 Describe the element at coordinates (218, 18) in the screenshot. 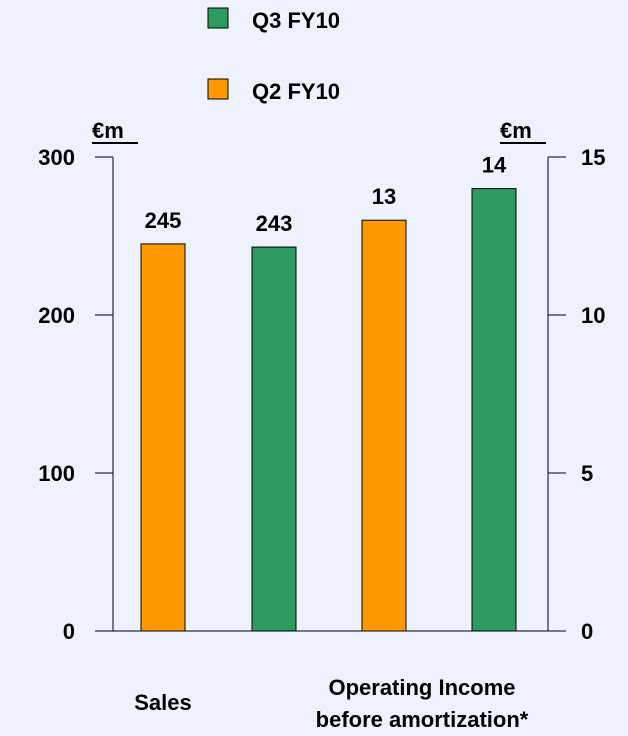

I see `legend-swatch-q3` at that location.